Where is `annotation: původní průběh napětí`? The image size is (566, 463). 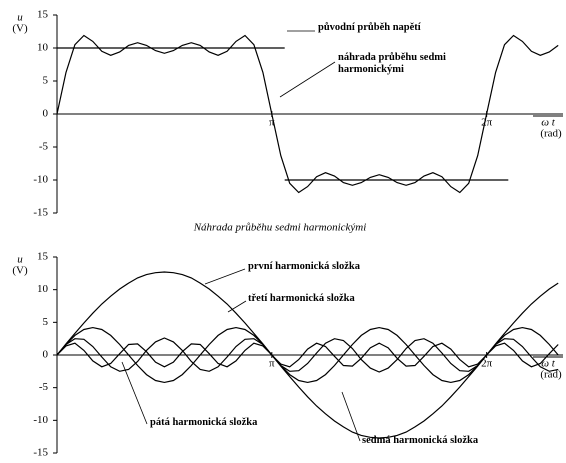
annotation: původní průběh napětí is located at coordinates (369, 27).